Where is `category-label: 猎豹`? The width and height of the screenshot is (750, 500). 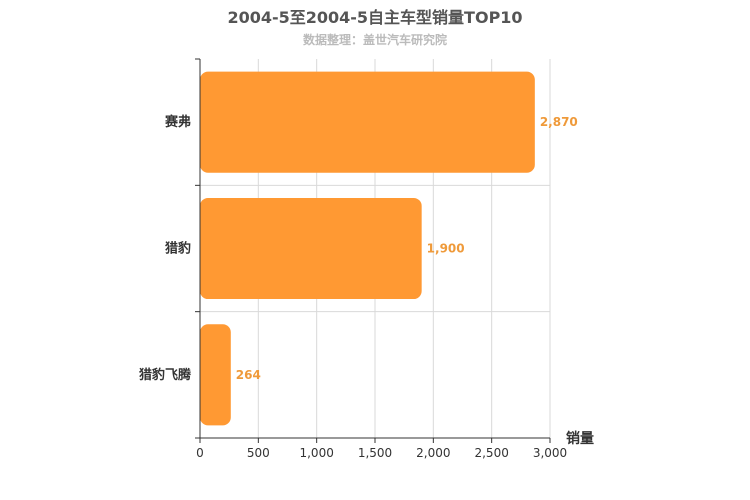 category-label: 猎豹 is located at coordinates (178, 249).